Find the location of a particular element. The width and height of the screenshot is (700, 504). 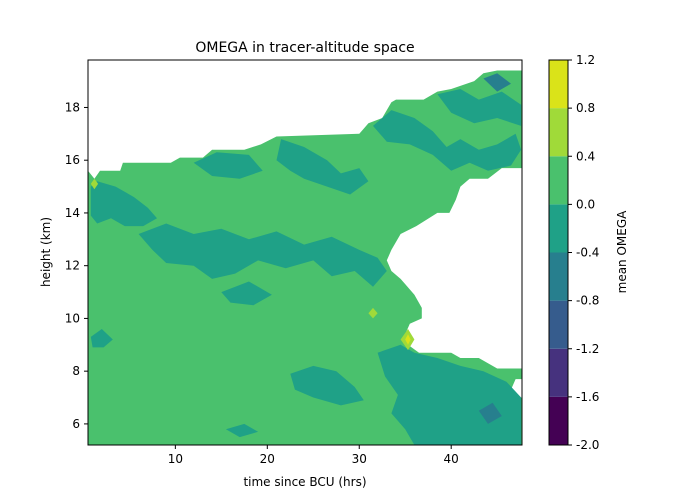

y-tick-label: 8 is located at coordinates (76, 371).